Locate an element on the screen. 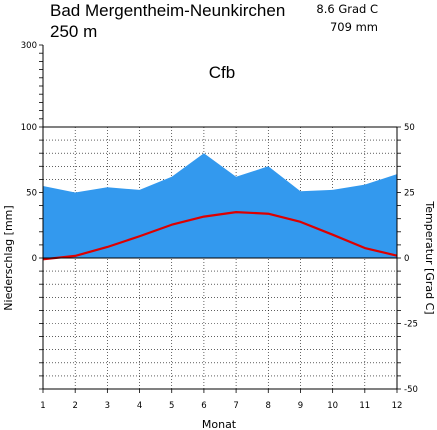  month-tick-label: 4 is located at coordinates (139, 406).